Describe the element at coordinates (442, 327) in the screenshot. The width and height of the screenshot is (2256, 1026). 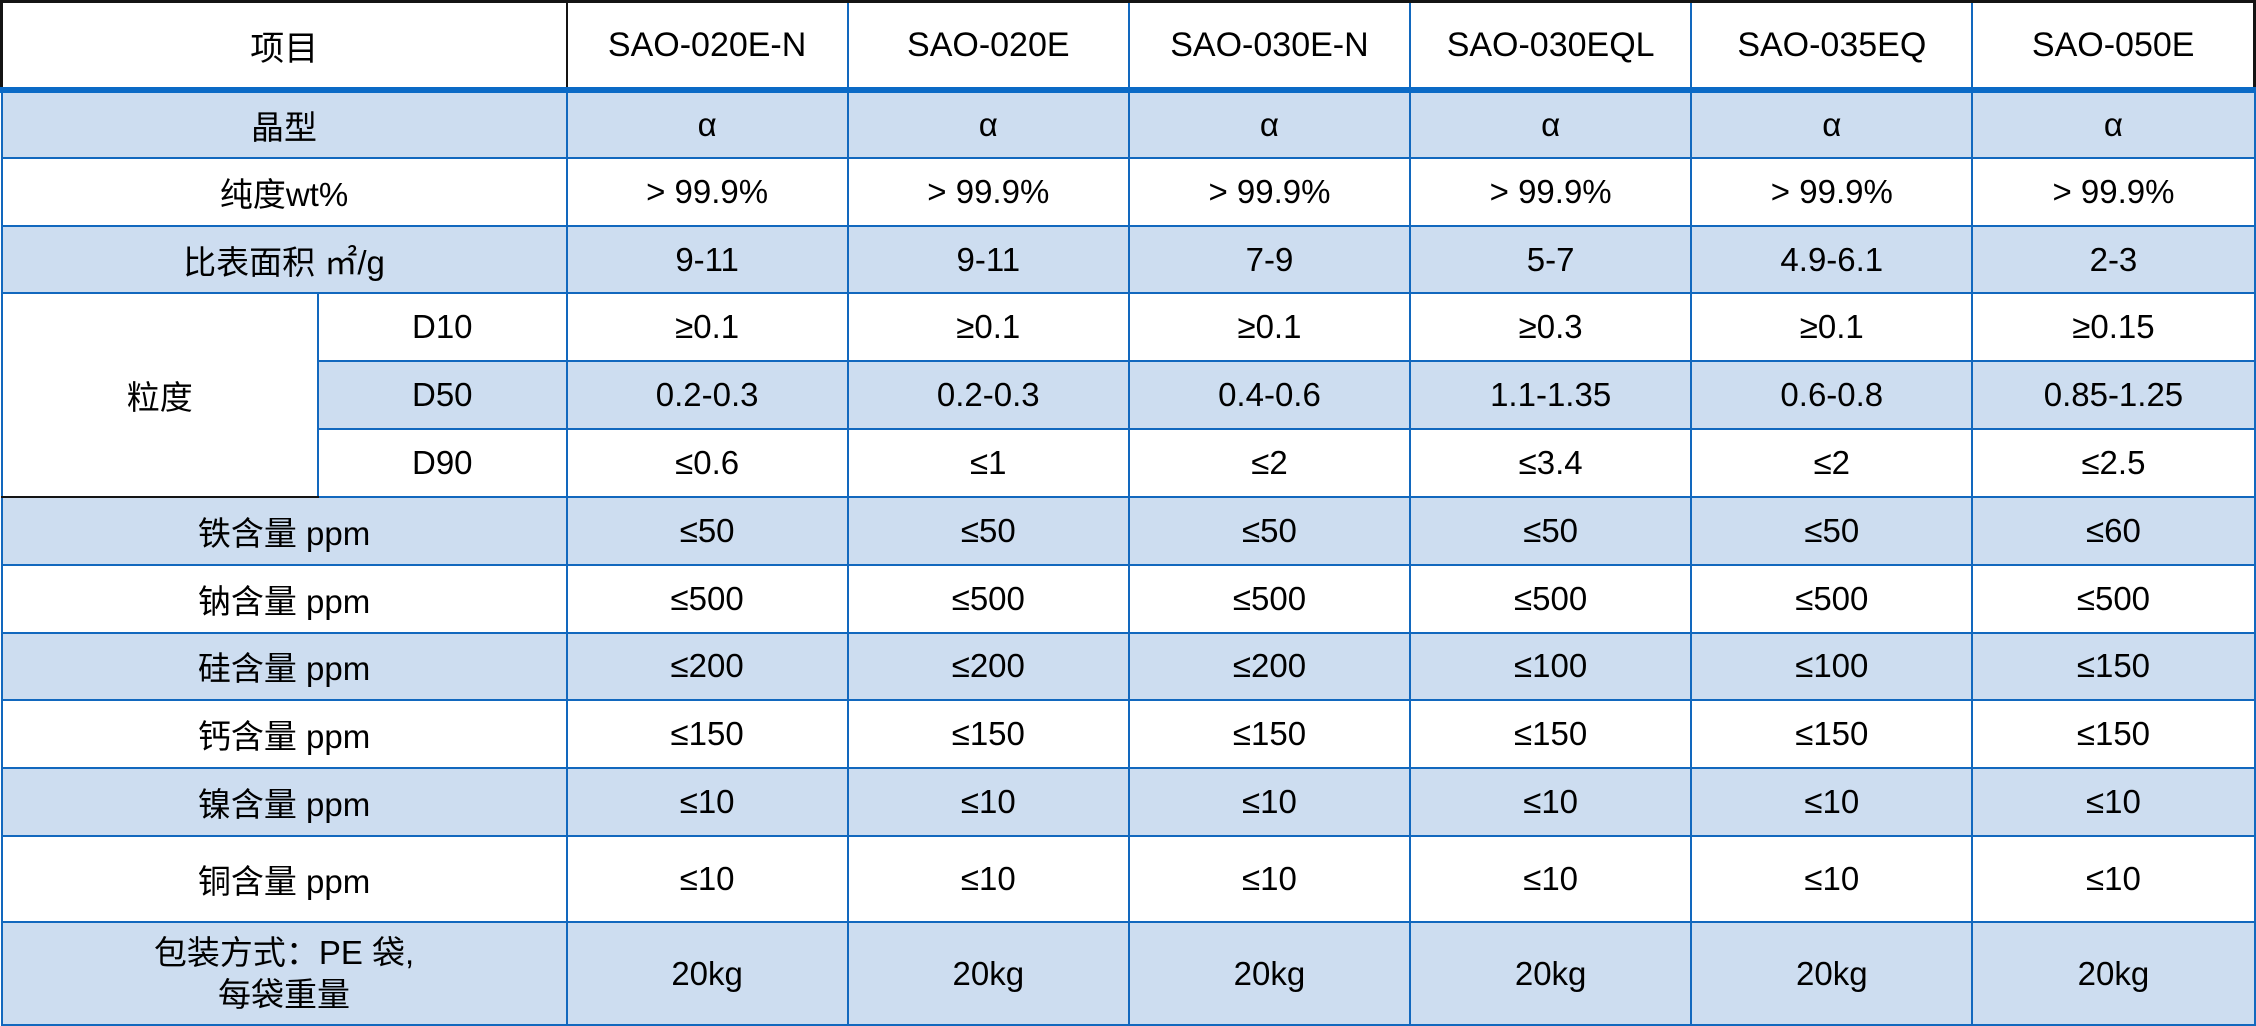
I see `row-label-d10: D10` at that location.